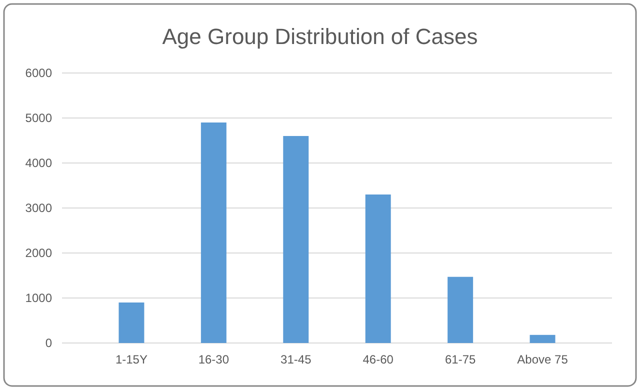 Image resolution: width=640 pixels, height=390 pixels. What do you see at coordinates (296, 359) in the screenshot?
I see `x-tick-label: 31-45` at bounding box center [296, 359].